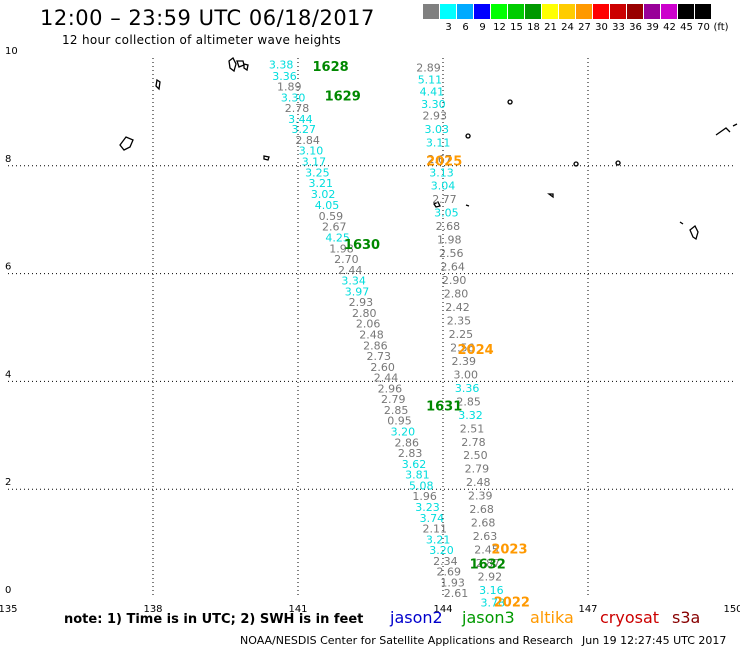  Describe the element at coordinates (493, 602) in the screenshot. I see `swh-value: 3.78` at that location.